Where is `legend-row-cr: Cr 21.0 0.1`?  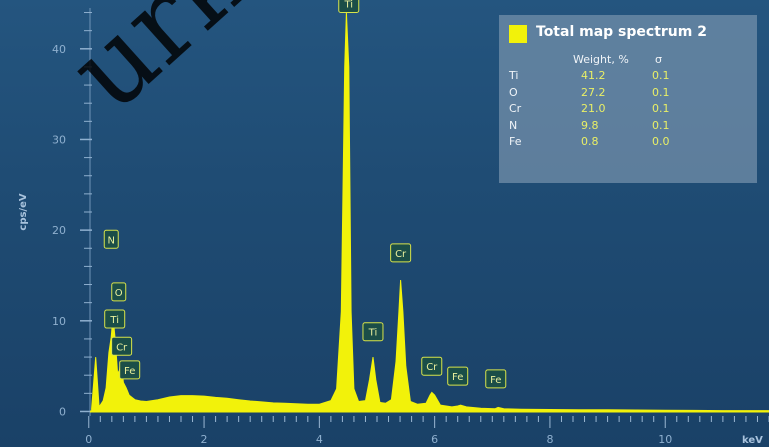 legend-row-cr: Cr 21.0 0.1 is located at coordinates (628, 110).